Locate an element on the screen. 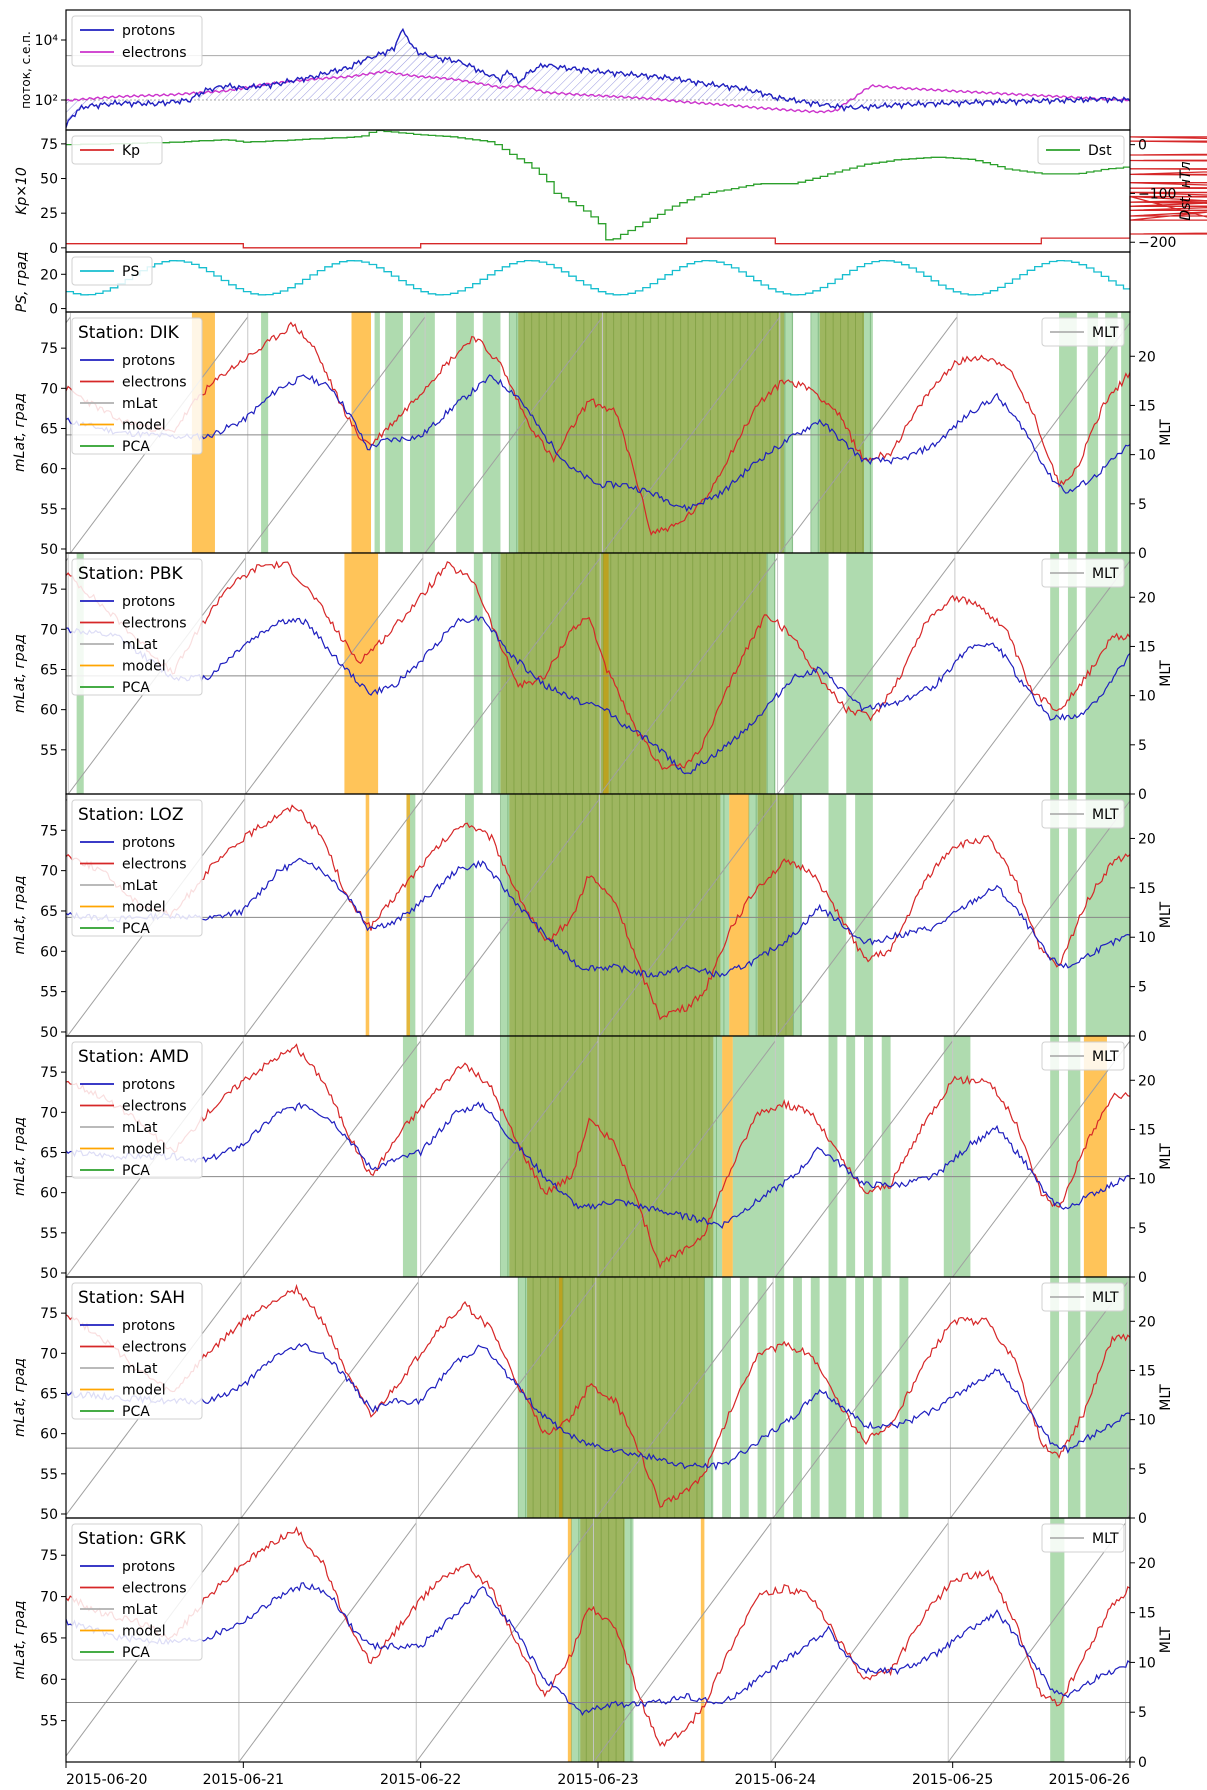 The height and width of the screenshot is (1790, 1207). station-legend-frame is located at coordinates (137, 627).